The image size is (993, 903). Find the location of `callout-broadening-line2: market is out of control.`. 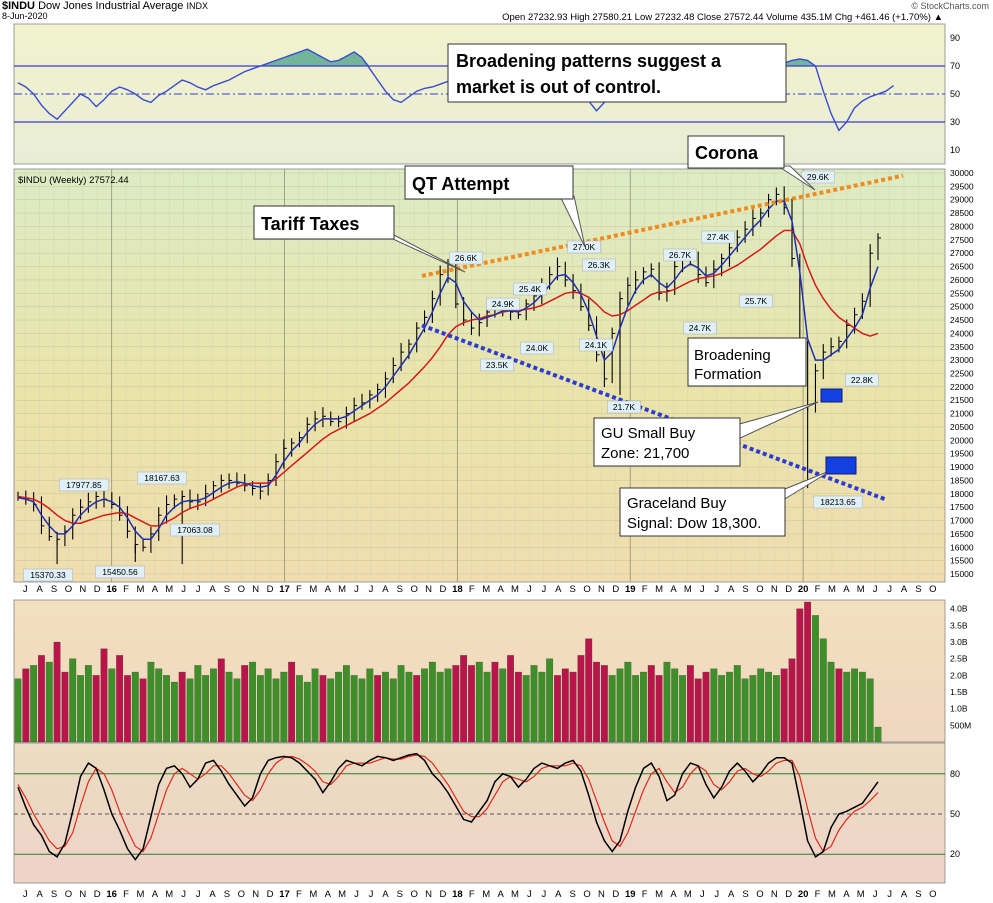

callout-broadening-line2: market is out of control. is located at coordinates (558, 87).